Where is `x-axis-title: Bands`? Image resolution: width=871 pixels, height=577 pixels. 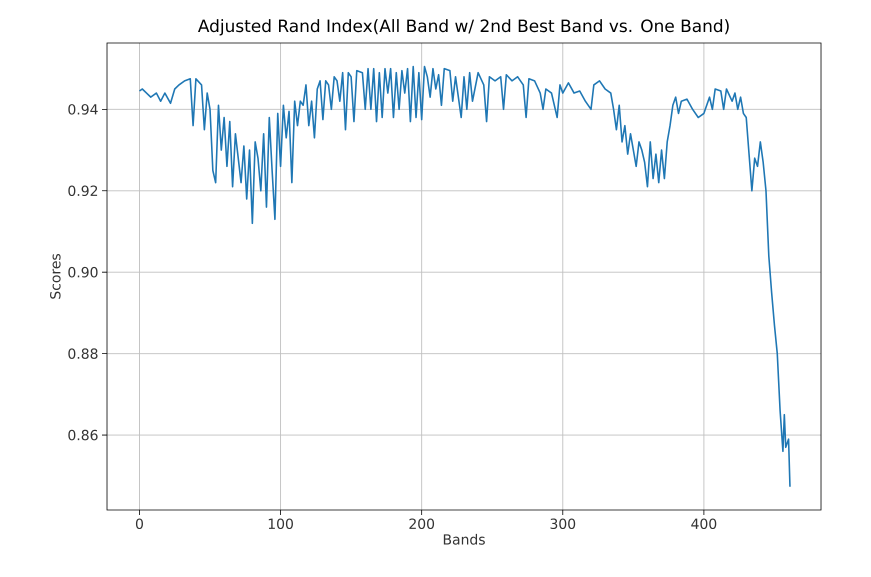 x-axis-title: Bands is located at coordinates (464, 539).